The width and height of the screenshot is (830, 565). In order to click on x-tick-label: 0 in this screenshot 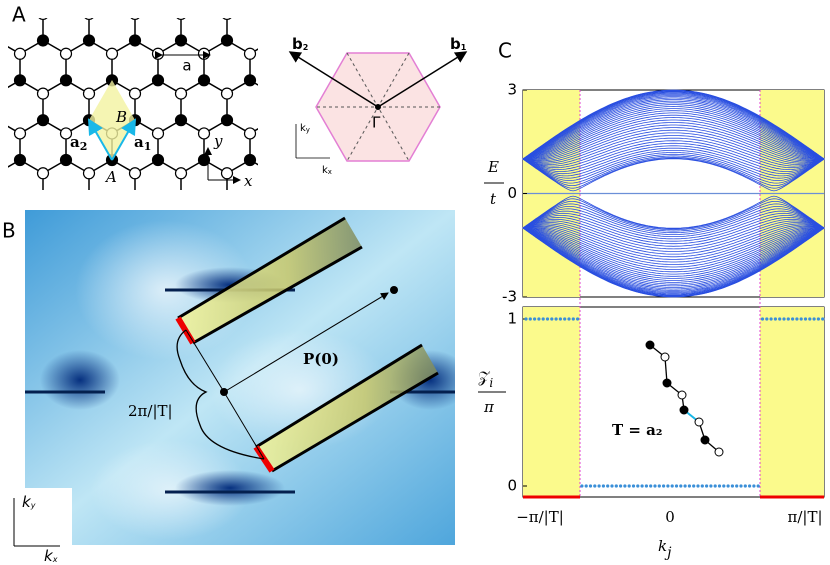, I will do `click(670, 517)`.